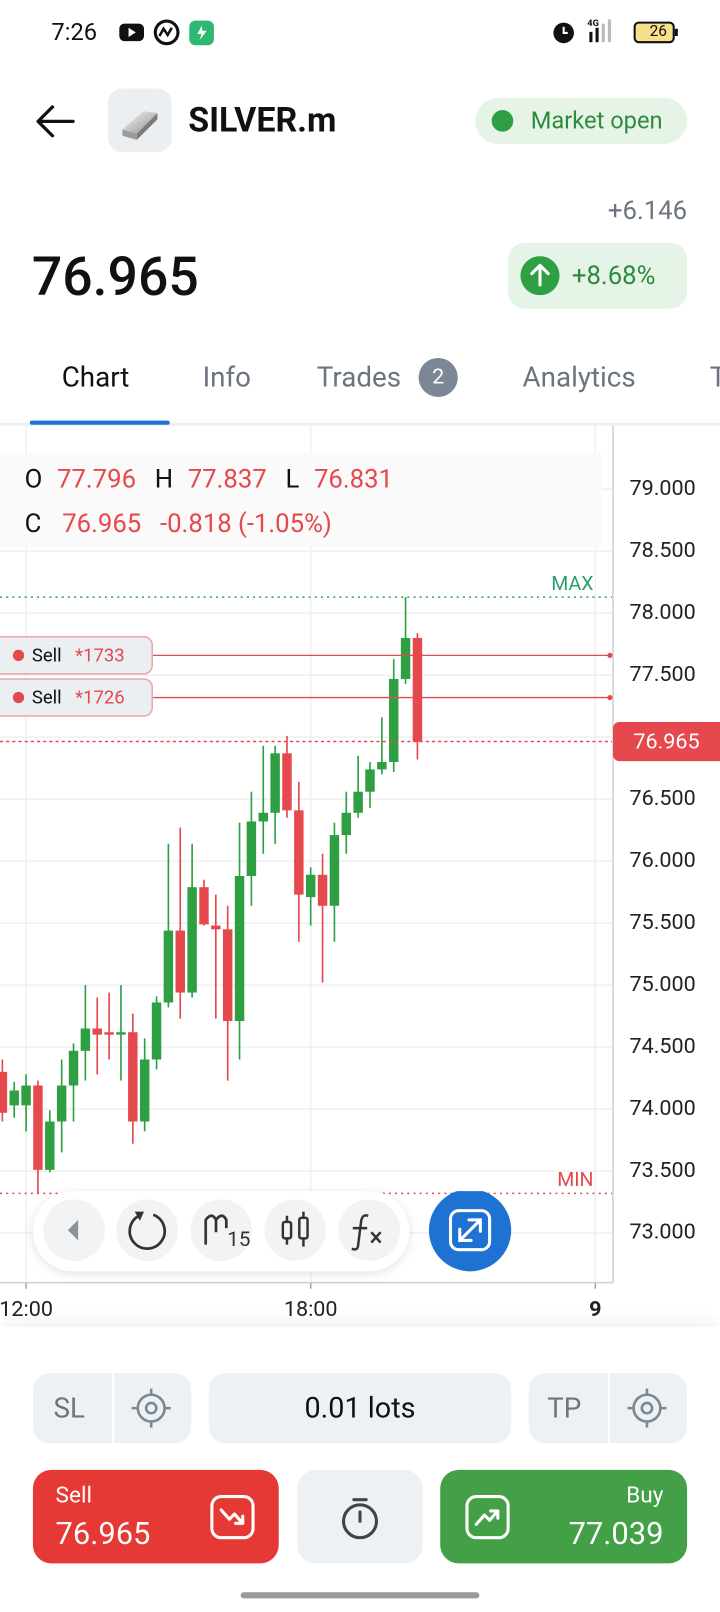  What do you see at coordinates (227, 377) in the screenshot?
I see `tab: Info` at bounding box center [227, 377].